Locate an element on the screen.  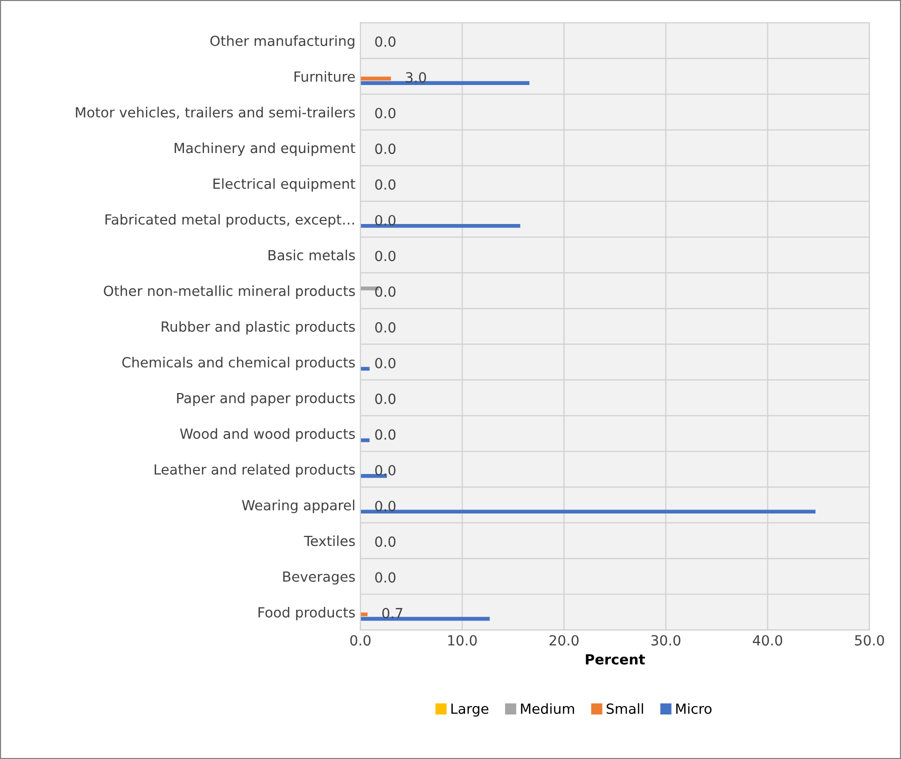
legend-label: Medium is located at coordinates (547, 708).